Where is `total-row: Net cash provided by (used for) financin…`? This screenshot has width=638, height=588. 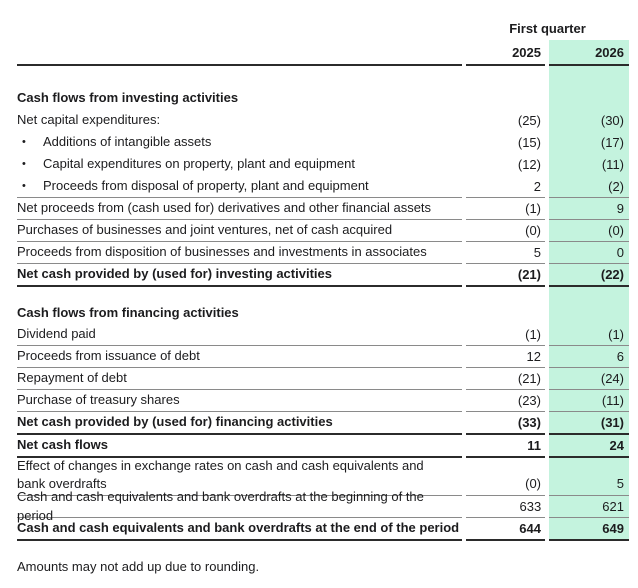 total-row: Net cash provided by (used for) financin… is located at coordinates (323, 423).